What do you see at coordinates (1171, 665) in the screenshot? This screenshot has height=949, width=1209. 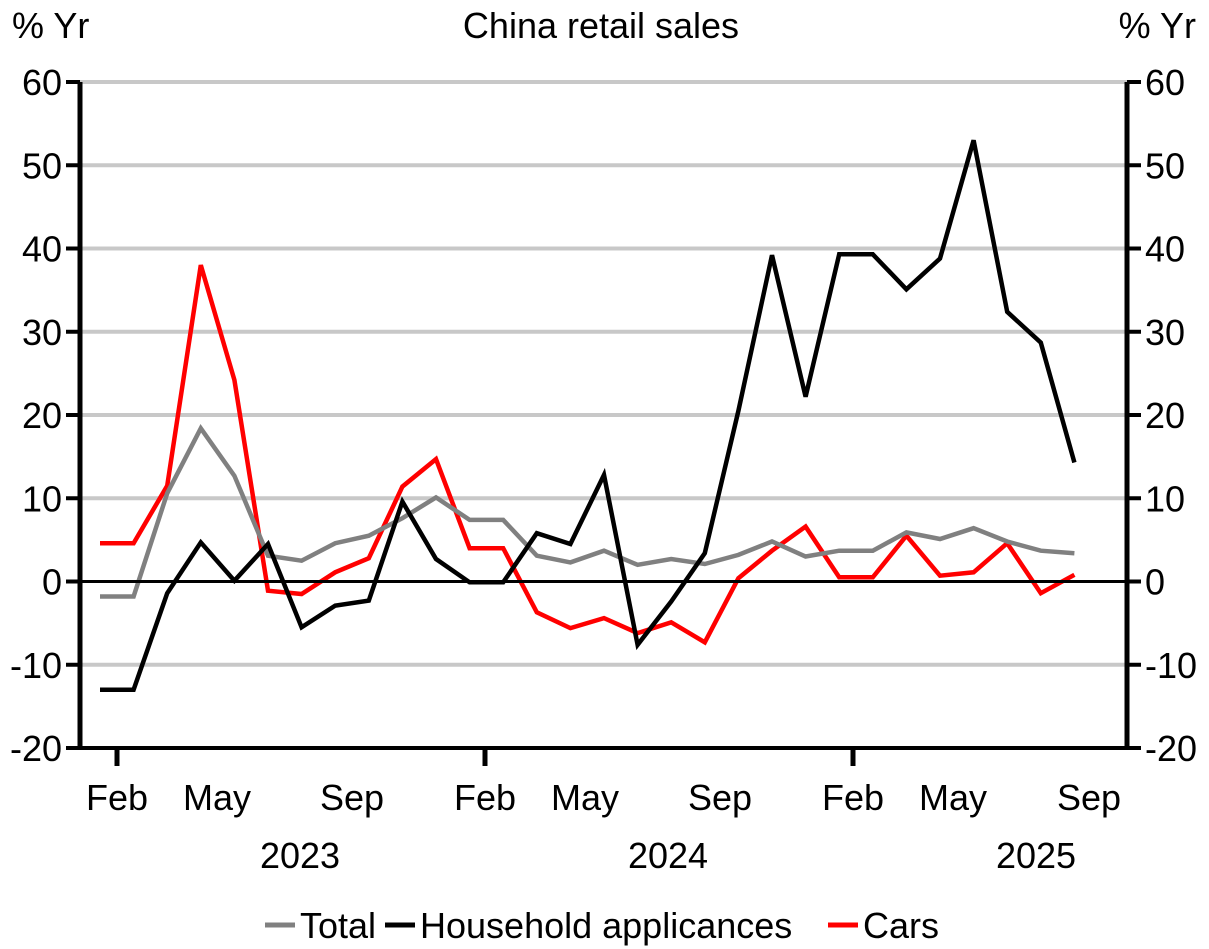 I see `y-tick-label-right: -10` at bounding box center [1171, 665].